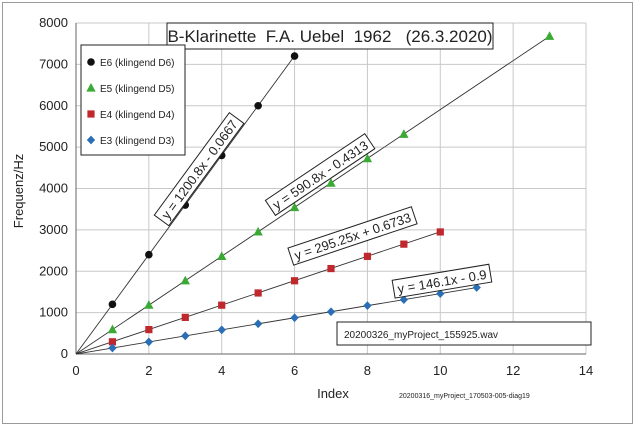 The height and width of the screenshot is (430, 637). I want to click on equation-text: y = 590.8x - 0.4313, so click(320, 175).